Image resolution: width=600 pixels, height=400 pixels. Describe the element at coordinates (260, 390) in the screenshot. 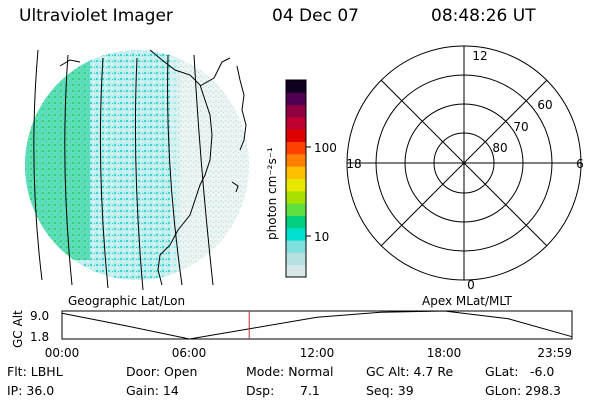

I see `dsp-info-label: Dsp:` at that location.